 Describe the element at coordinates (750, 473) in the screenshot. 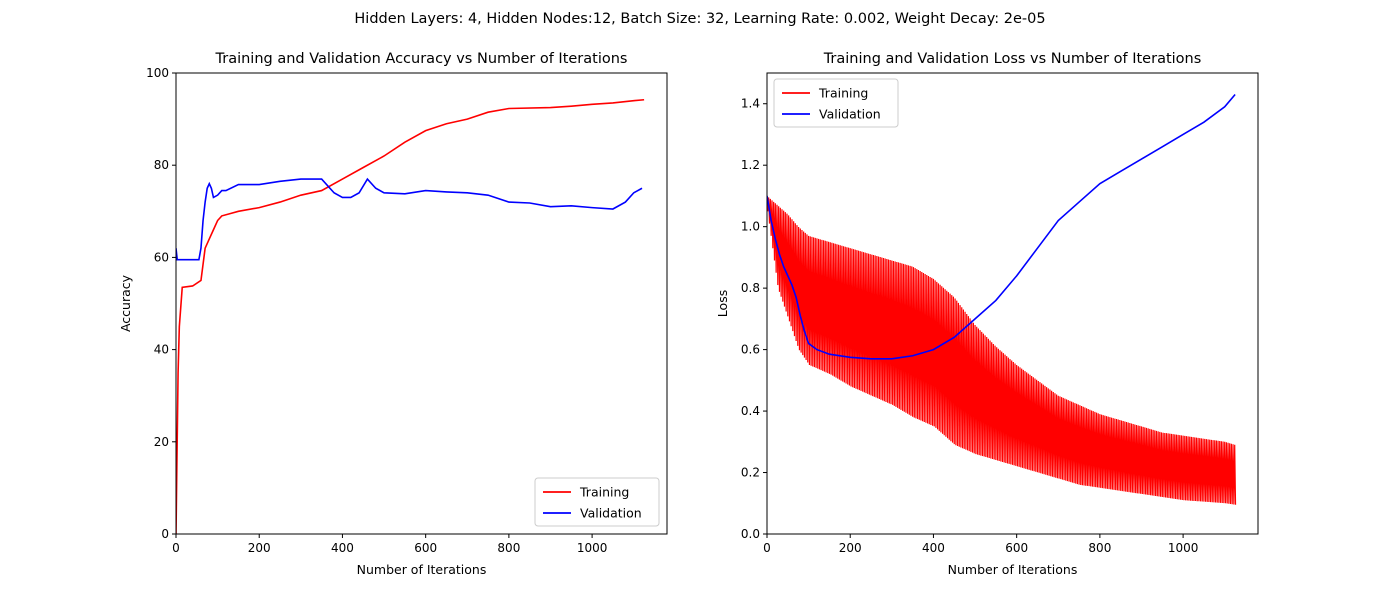

I see `y-tick-label: 0.2` at that location.